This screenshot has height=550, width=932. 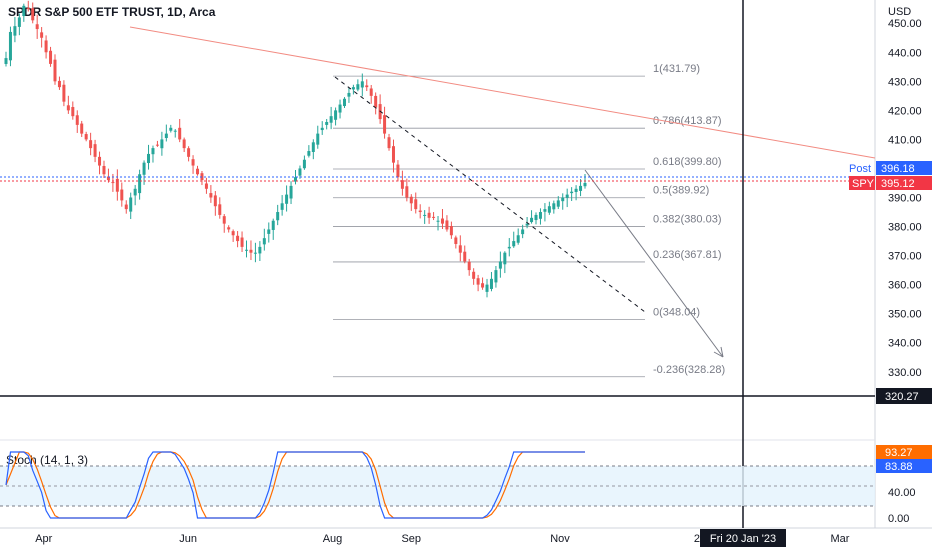 I want to click on post-price-text: 396.18, so click(x=898, y=169).